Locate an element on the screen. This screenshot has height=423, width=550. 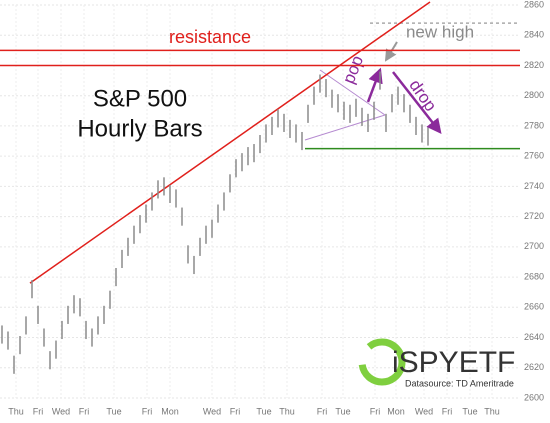
y-tick-label: 2600 is located at coordinates (534, 397).